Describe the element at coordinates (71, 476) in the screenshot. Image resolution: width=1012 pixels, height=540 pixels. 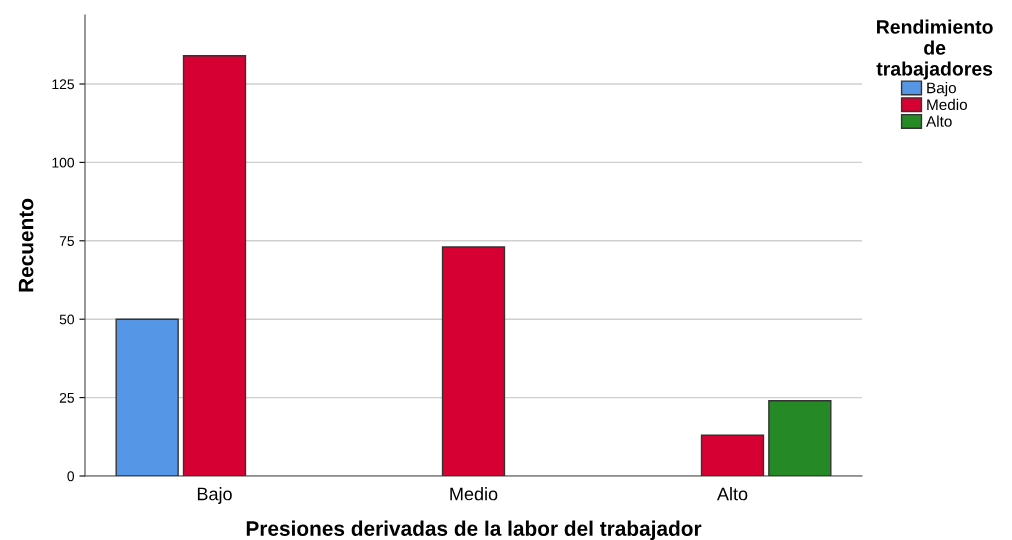
I see `y-tick-label: 0` at that location.